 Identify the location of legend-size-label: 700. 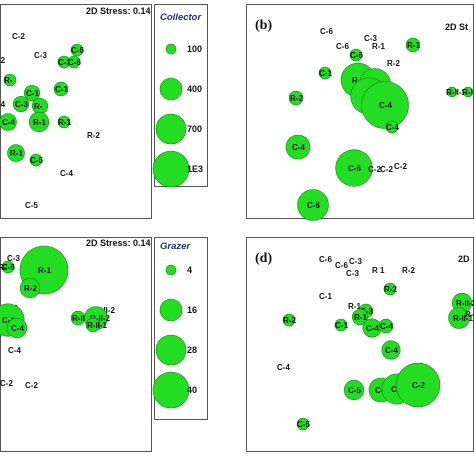
(194, 129).